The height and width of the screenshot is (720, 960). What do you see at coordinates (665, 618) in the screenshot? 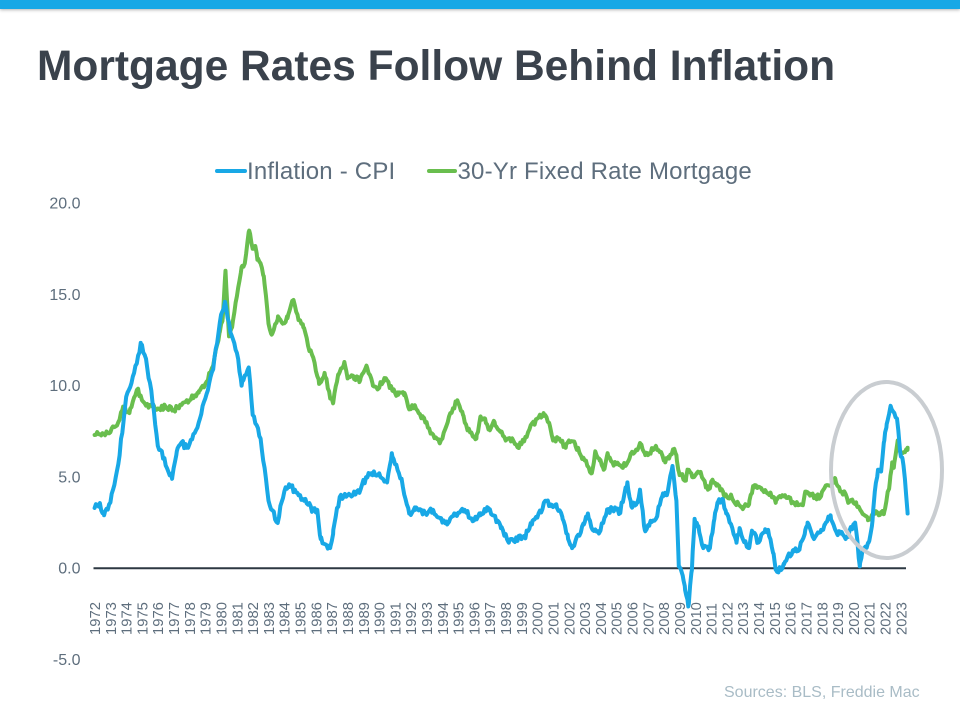
I see `svg-text: 2008` at bounding box center [665, 618].